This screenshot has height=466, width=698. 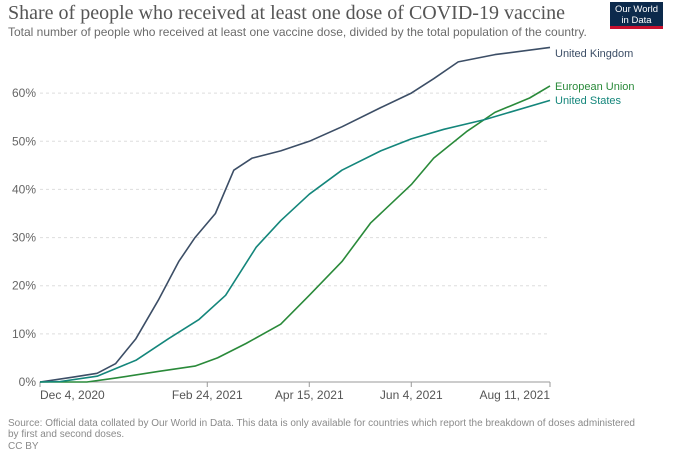 I want to click on license-note: CC BY, so click(x=23, y=446).